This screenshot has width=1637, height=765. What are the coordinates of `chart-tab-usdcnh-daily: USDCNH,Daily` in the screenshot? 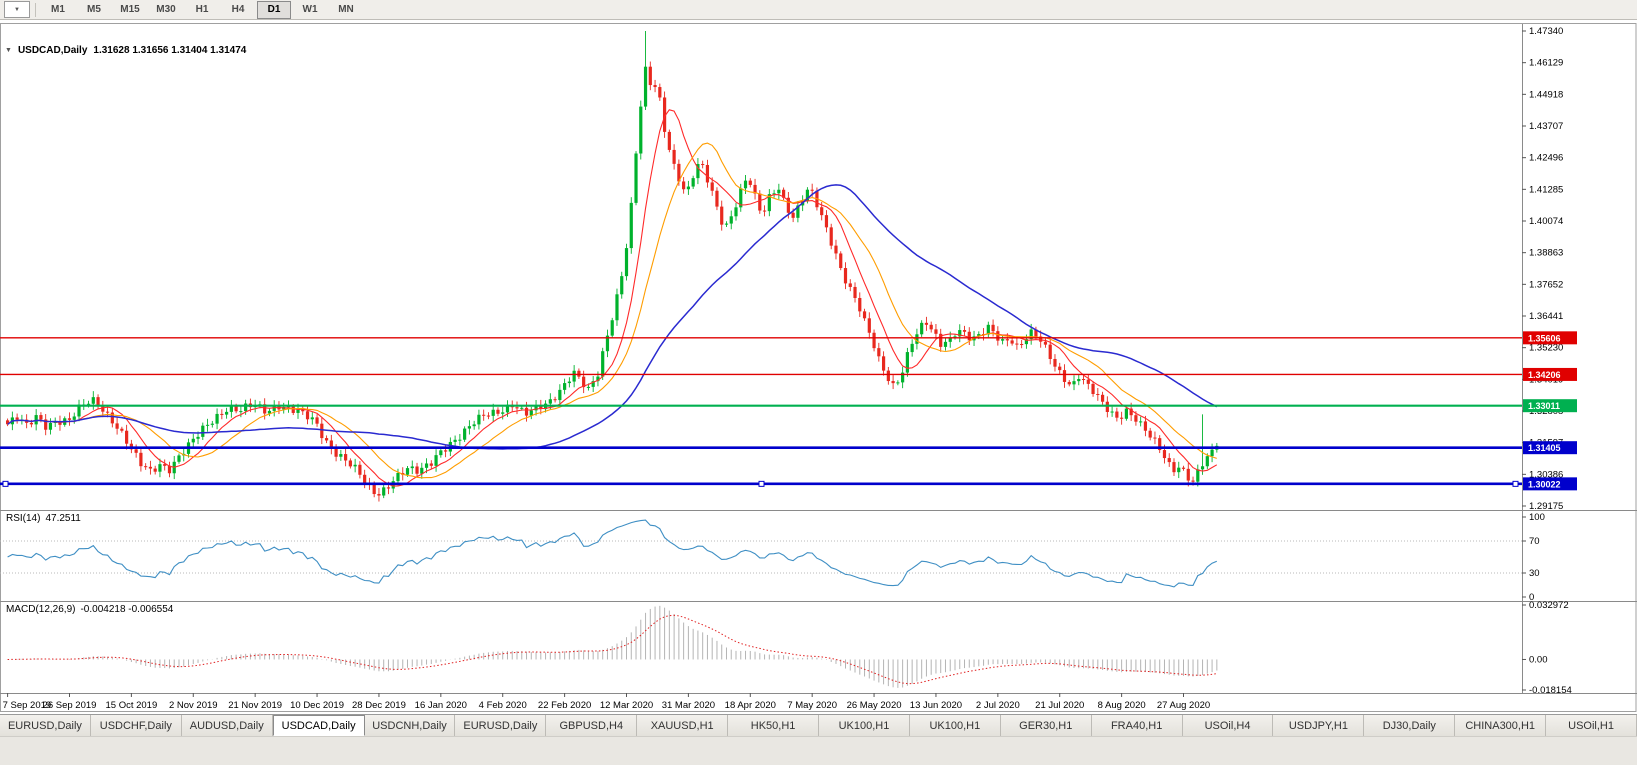 It's located at (410, 725).